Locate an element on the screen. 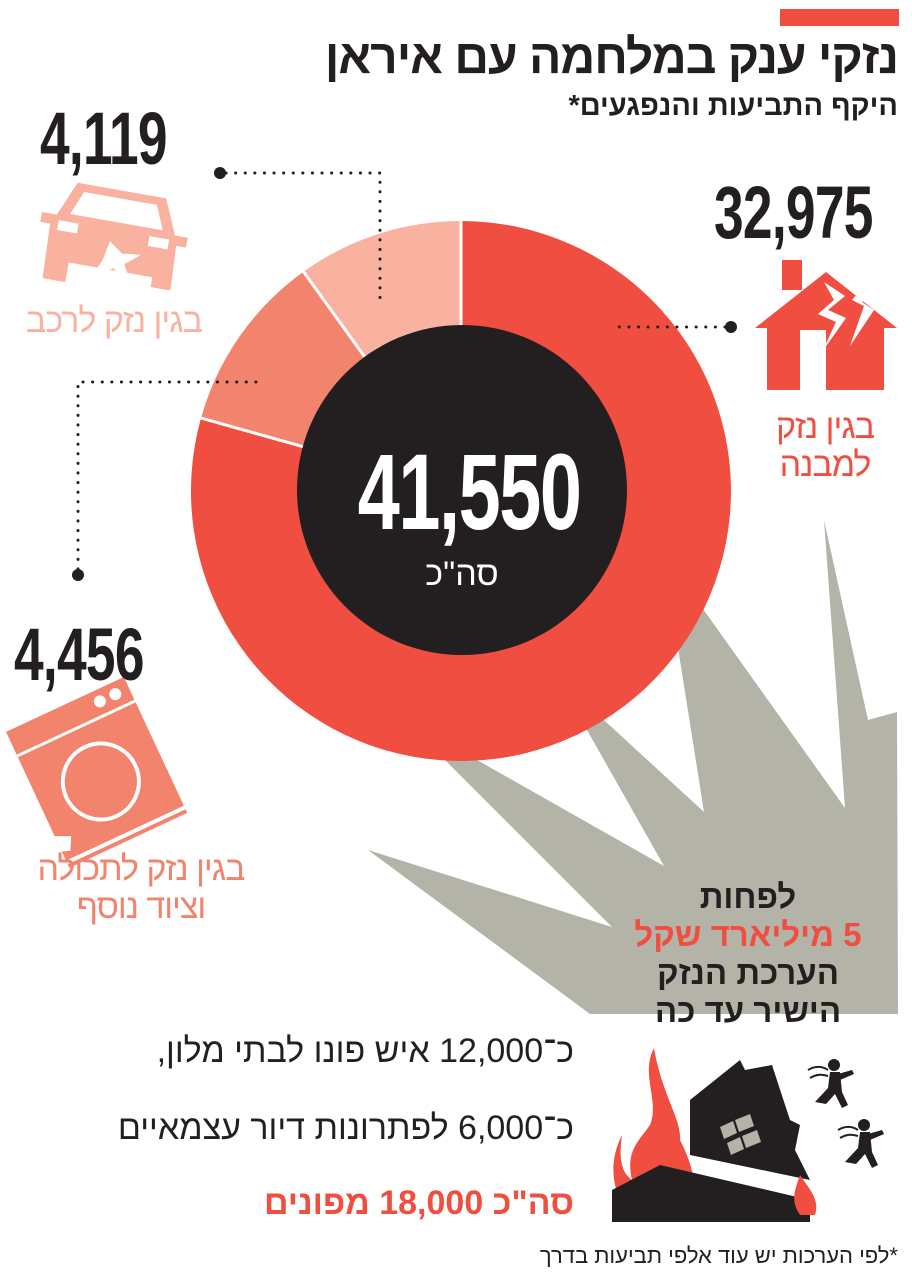 This screenshot has width=912, height=1277. leader-line-building is located at coordinates (673, 327).